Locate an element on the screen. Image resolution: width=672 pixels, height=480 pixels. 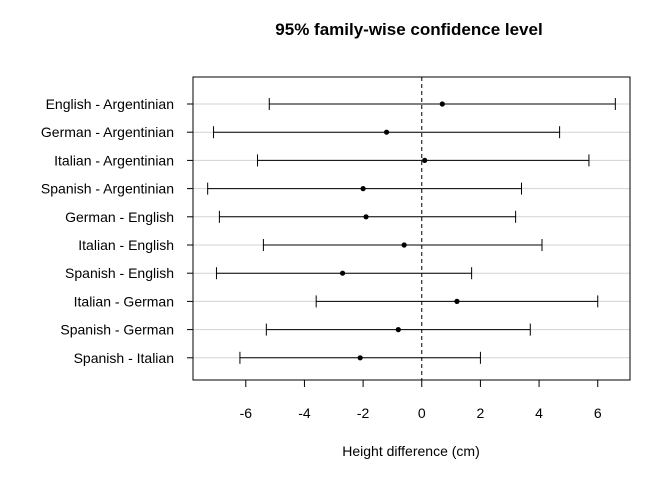
x-tick-label: -6 is located at coordinates (246, 413).